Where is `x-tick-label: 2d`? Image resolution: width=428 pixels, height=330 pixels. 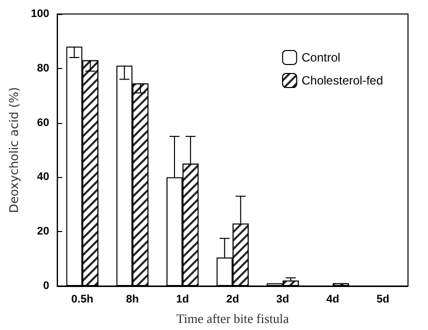 x-tick-label: 2d is located at coordinates (233, 300).